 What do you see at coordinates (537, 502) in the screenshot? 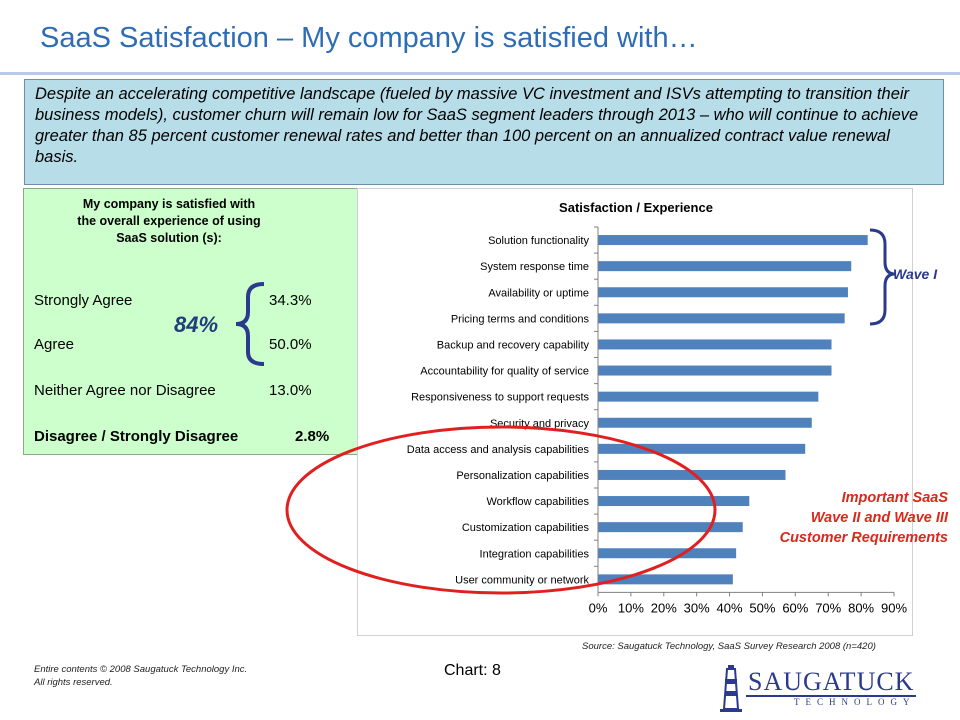
I see `category-label: Workflow capabilities` at bounding box center [537, 502].